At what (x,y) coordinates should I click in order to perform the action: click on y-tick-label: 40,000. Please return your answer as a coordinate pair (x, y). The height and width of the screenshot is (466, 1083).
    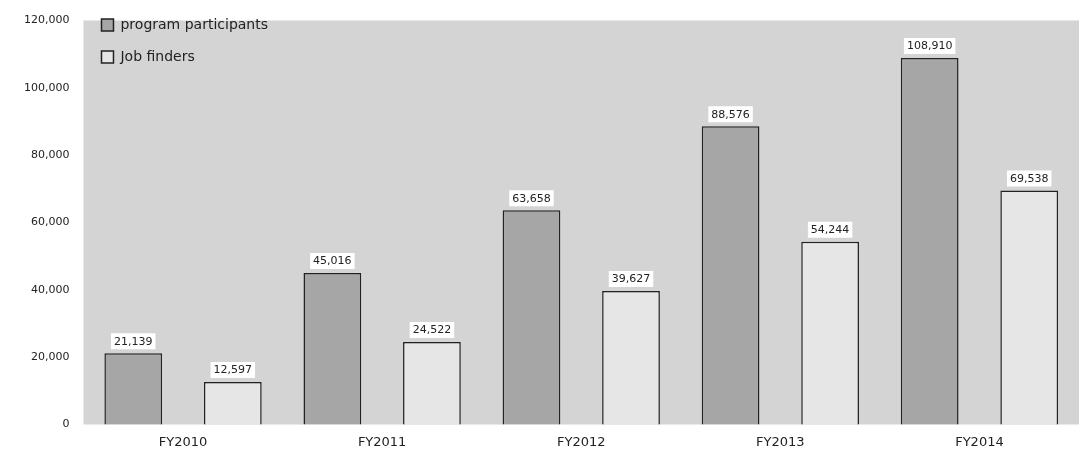
    Looking at the image, I should click on (50, 289).